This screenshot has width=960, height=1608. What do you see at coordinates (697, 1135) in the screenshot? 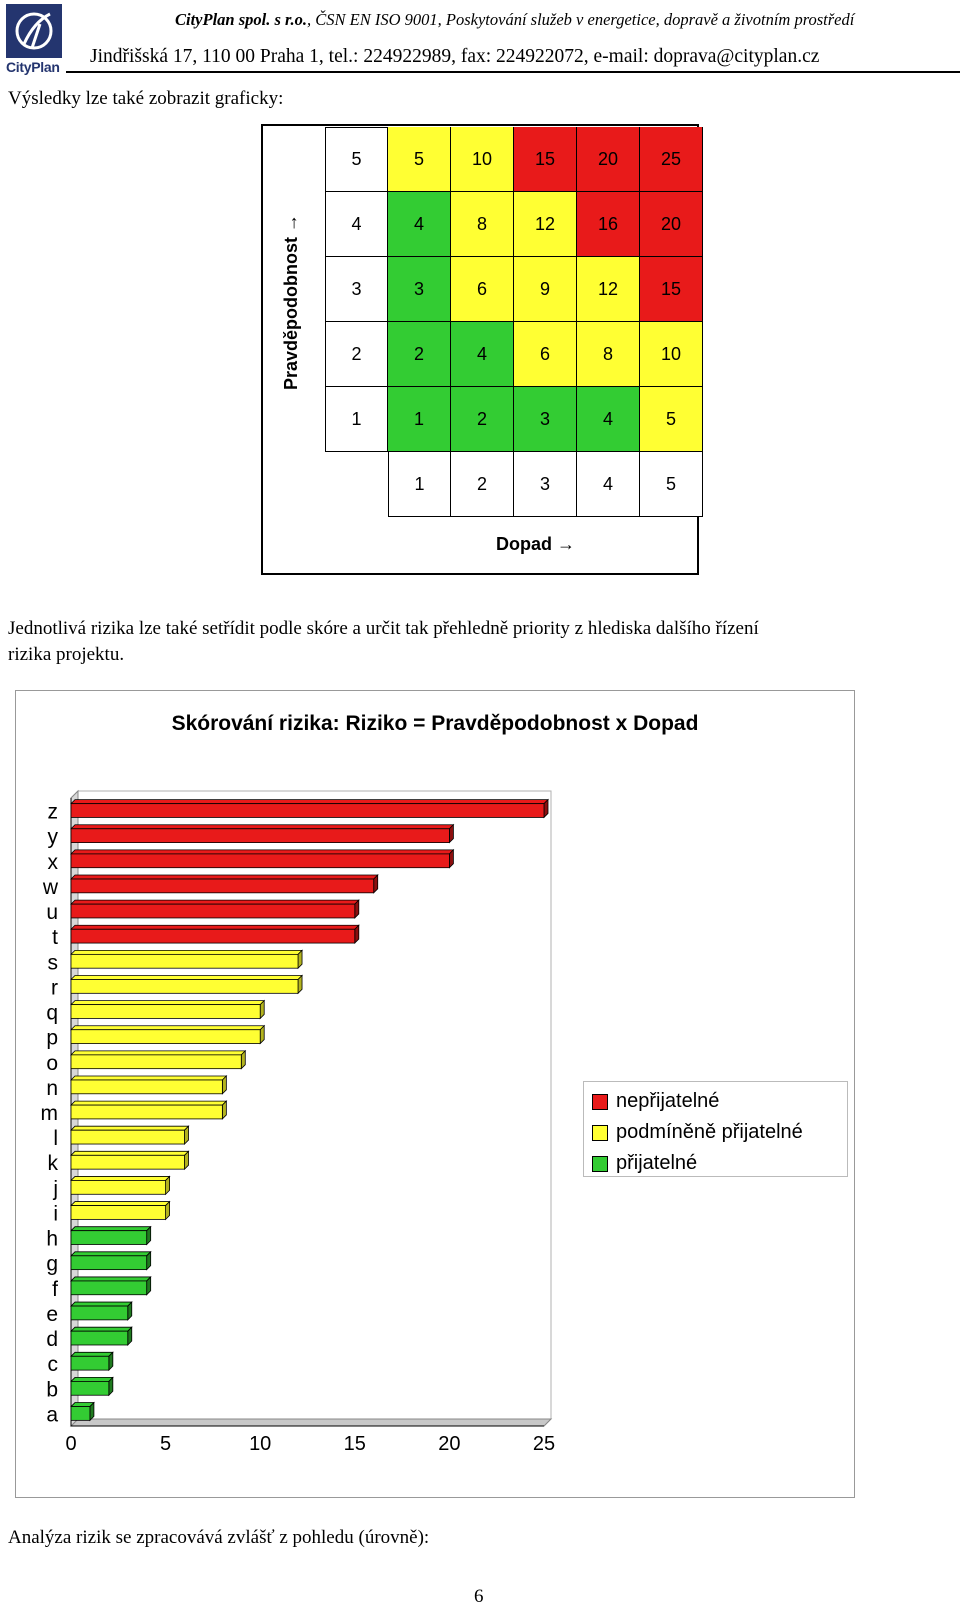
I see `legend-item-conditional: podmíněně přijatelné` at bounding box center [697, 1135].